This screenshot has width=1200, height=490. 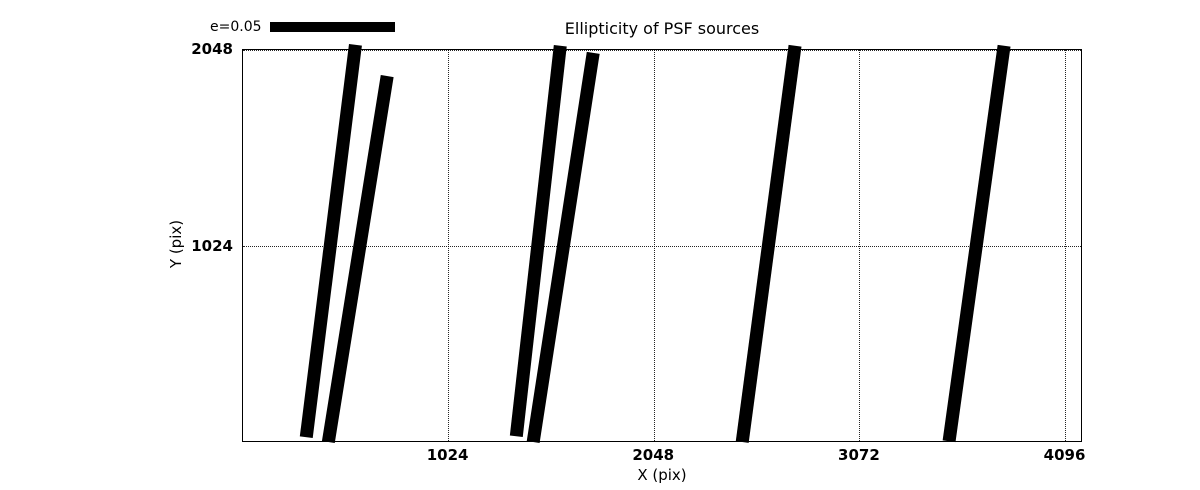 What do you see at coordinates (1064, 455) in the screenshot?
I see `x-tick-label: 4096` at bounding box center [1064, 455].